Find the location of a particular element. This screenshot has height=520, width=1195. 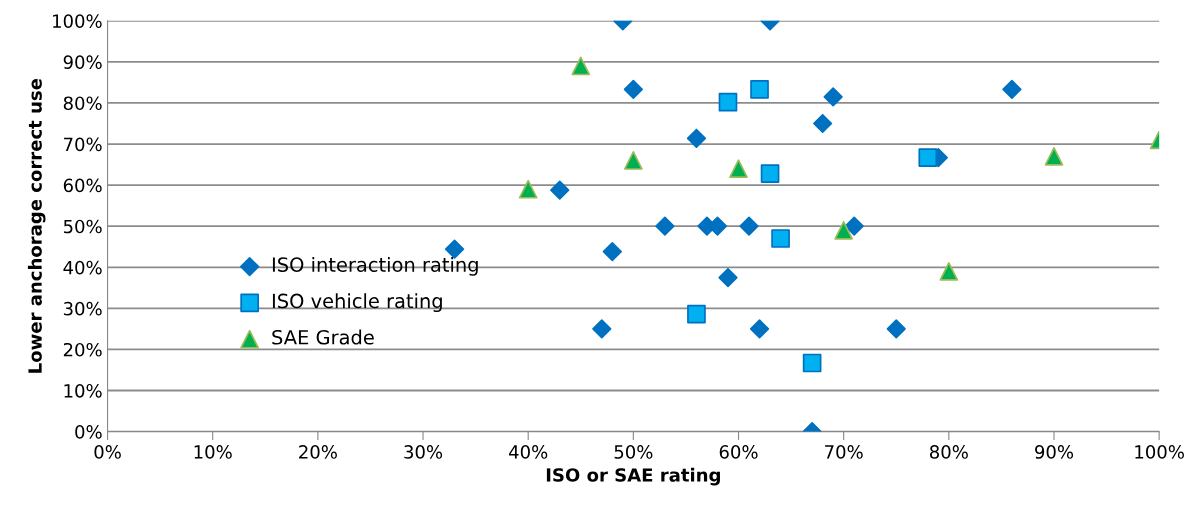

y-tick-label: 60% is located at coordinates (82, 185).